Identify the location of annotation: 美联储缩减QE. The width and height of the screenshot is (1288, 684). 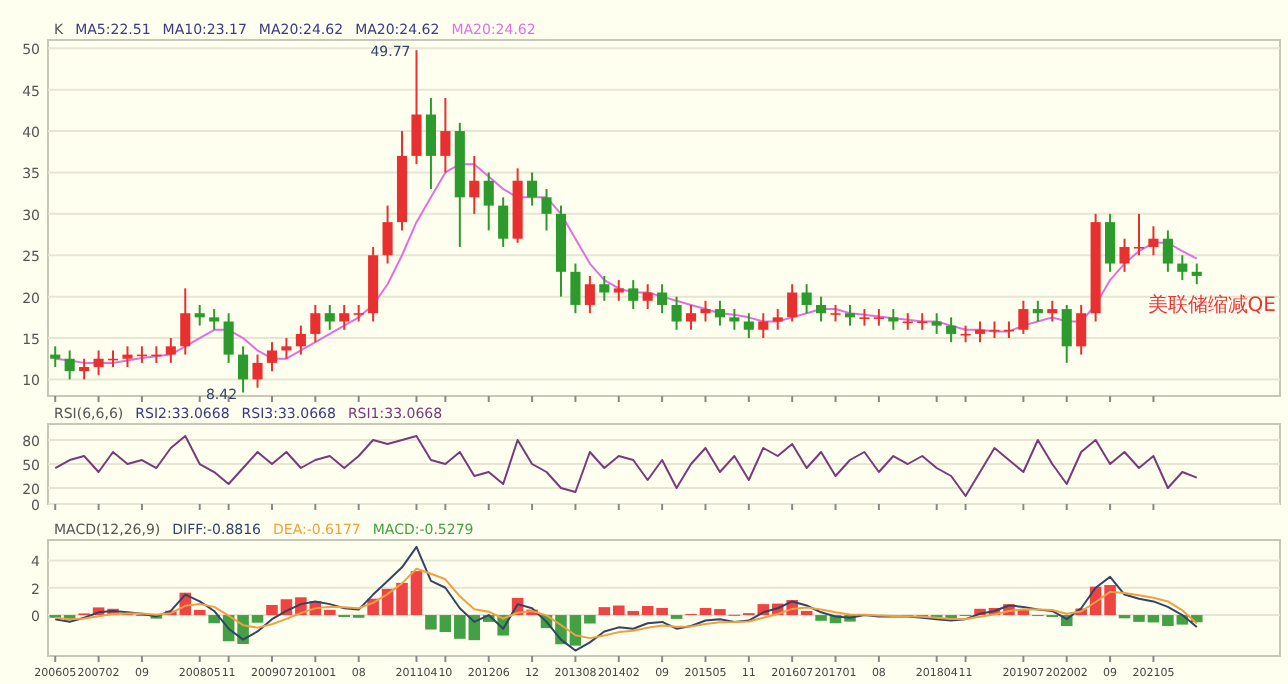
(1211, 304).